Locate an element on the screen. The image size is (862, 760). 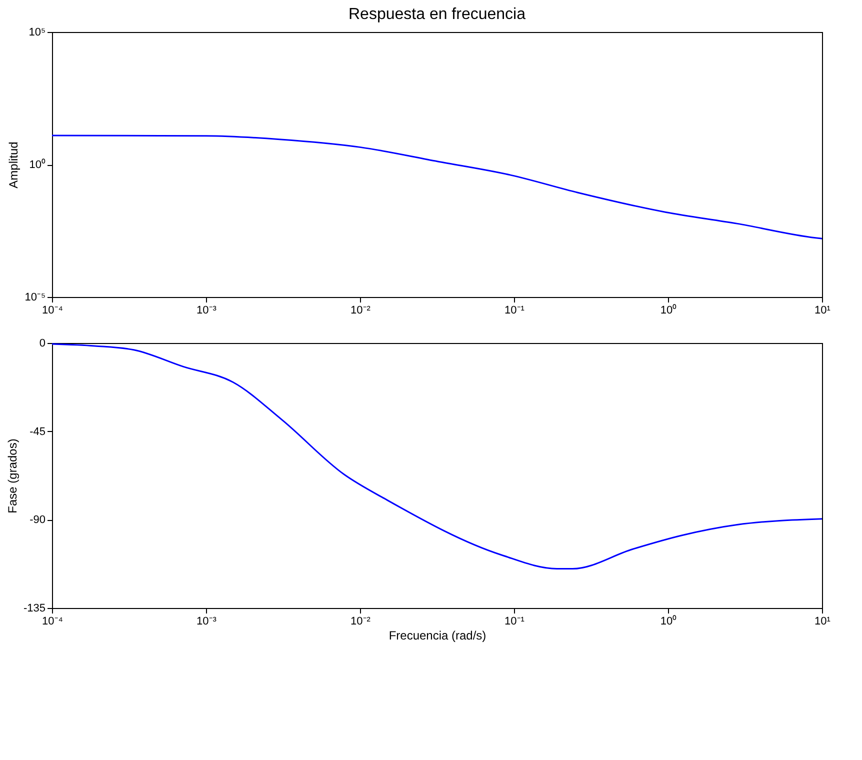
y-axis-title: Fase (grados) is located at coordinates (12, 476).